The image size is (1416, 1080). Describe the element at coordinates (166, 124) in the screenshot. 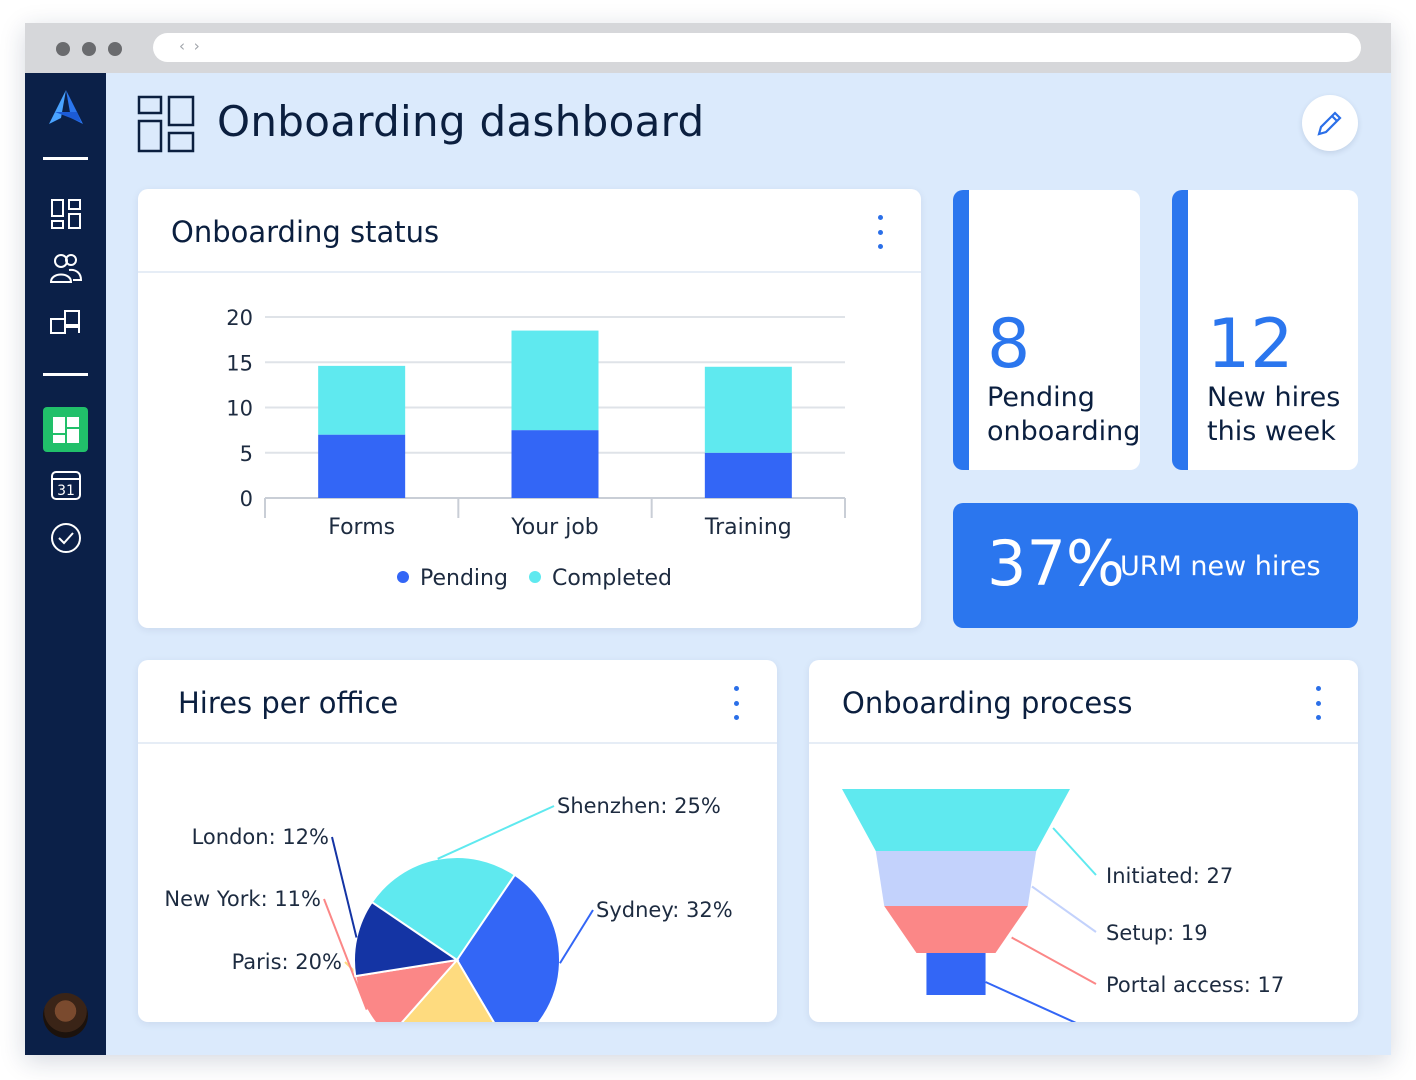

I see `dashboard-page-icon` at that location.